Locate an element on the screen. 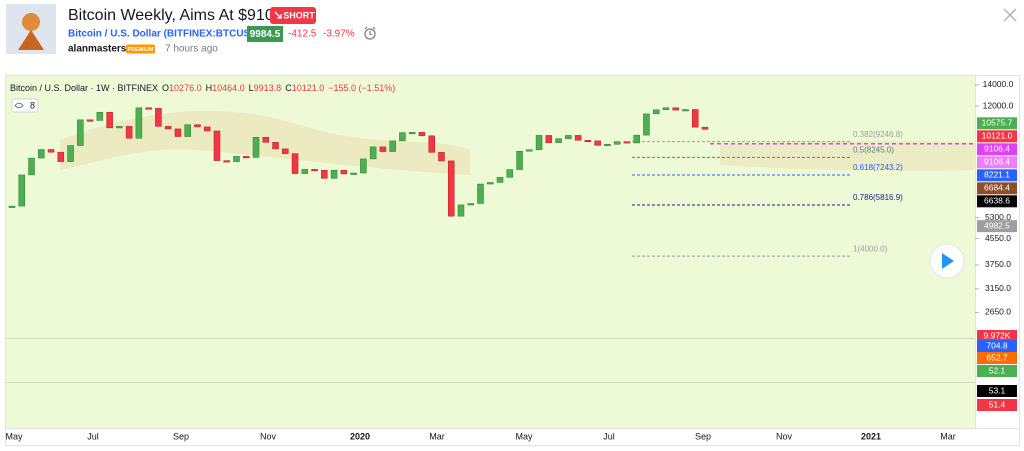  x-tick-label: 2020 is located at coordinates (360, 436).